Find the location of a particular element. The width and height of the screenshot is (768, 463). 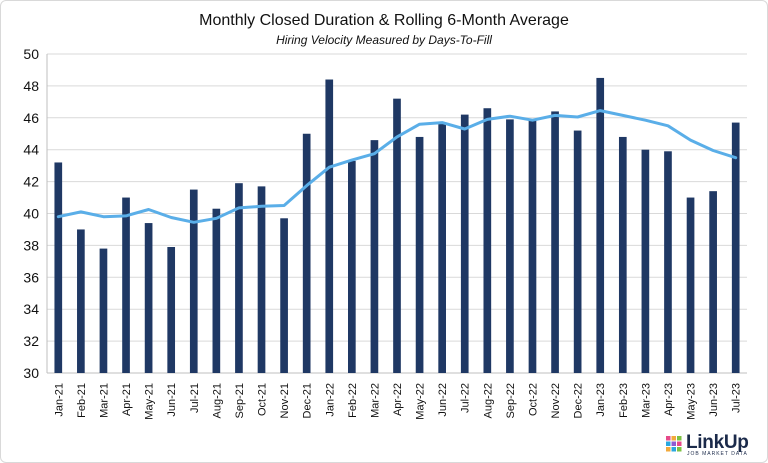

x-tick-label: Nov-21 is located at coordinates (285, 400).